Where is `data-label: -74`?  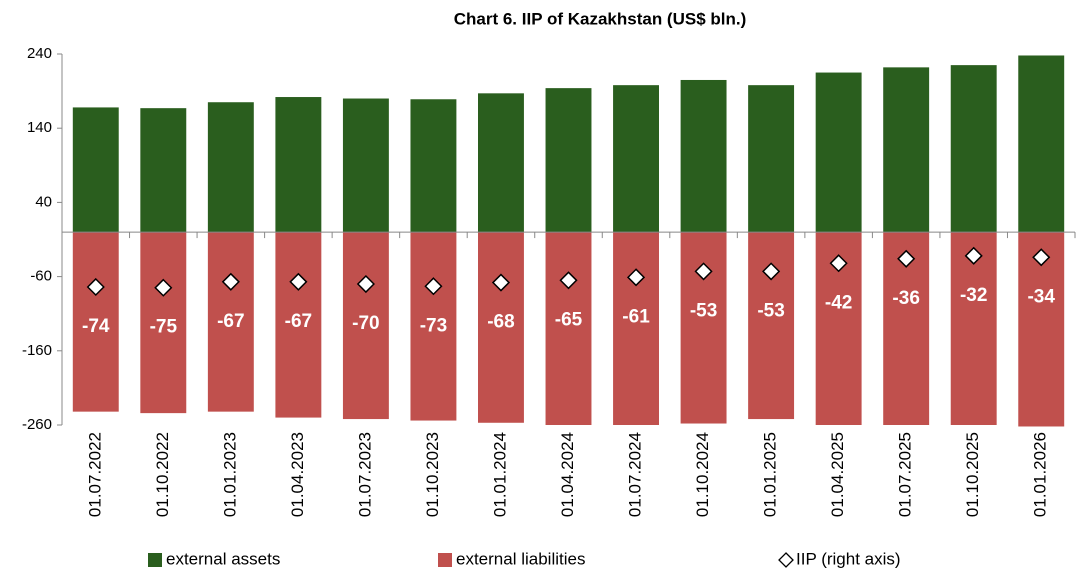 data-label: -74 is located at coordinates (96, 326).